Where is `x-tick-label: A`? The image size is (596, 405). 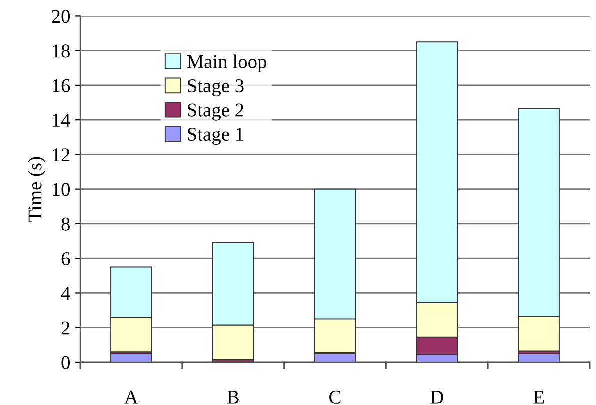 x-tick-label: A is located at coordinates (131, 397).